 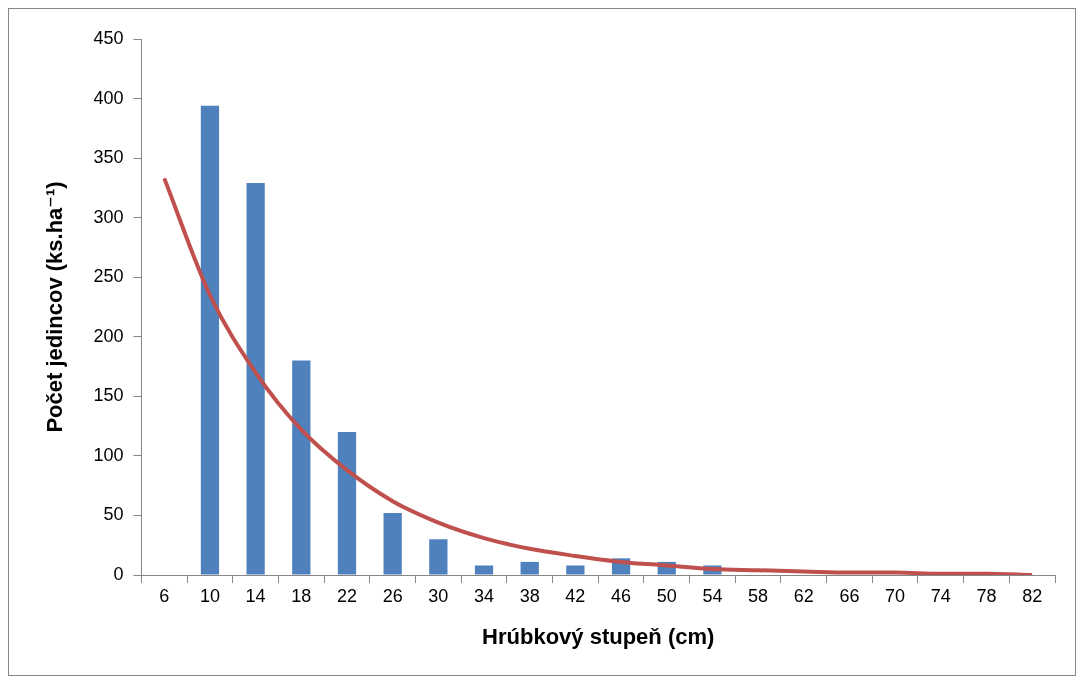 I want to click on y-tick-label: 300, so click(x=108, y=216).